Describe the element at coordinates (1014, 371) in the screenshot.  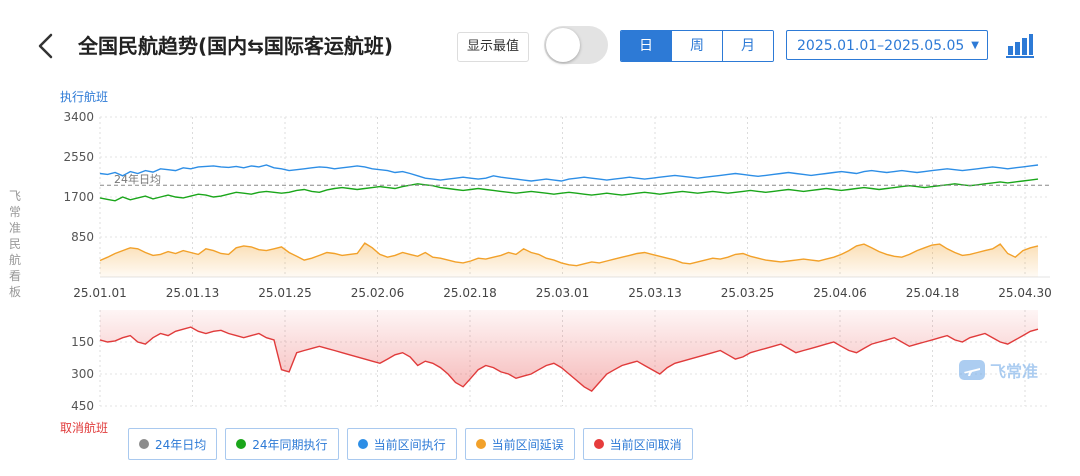
I see `watermark-text: 飞常准` at that location.